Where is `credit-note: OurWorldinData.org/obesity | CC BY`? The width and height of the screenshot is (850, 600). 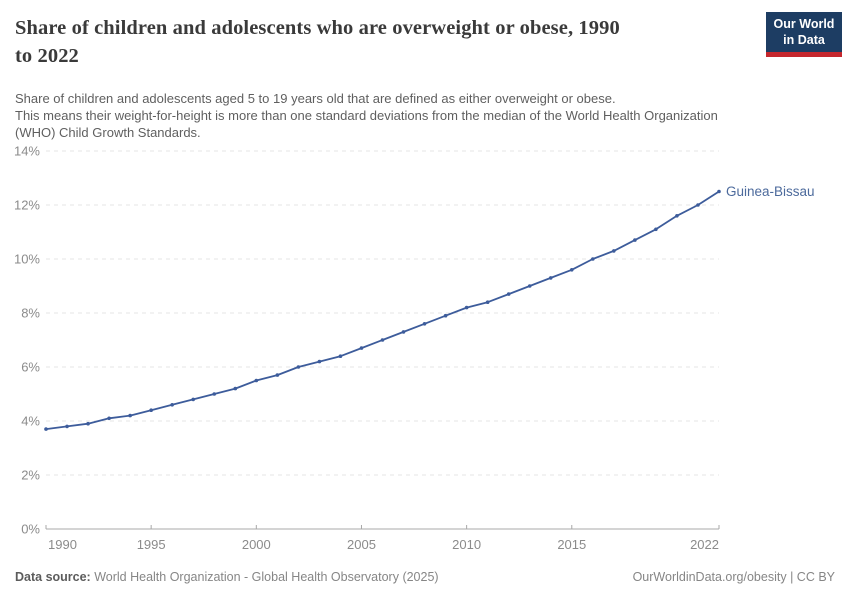
credit-note: OurWorldinData.org/obesity | CC BY is located at coordinates (734, 577).